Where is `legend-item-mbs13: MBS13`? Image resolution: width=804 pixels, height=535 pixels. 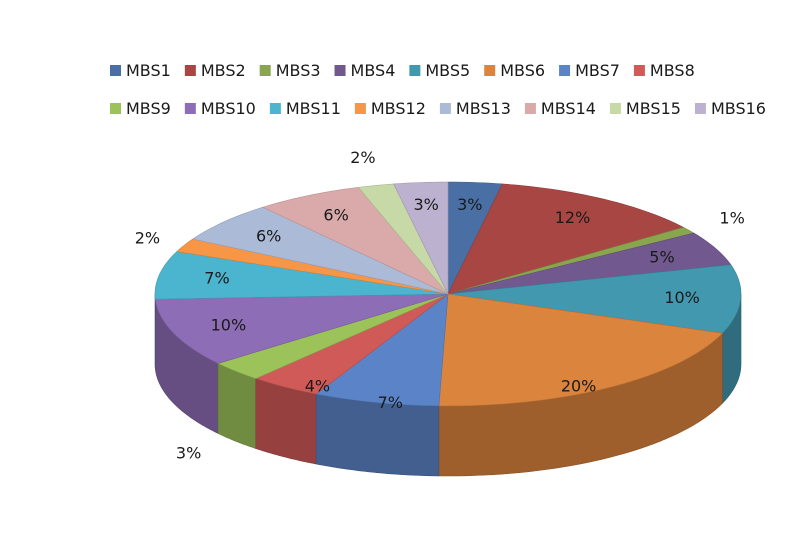
legend-item-mbs13: MBS13 is located at coordinates (475, 108).